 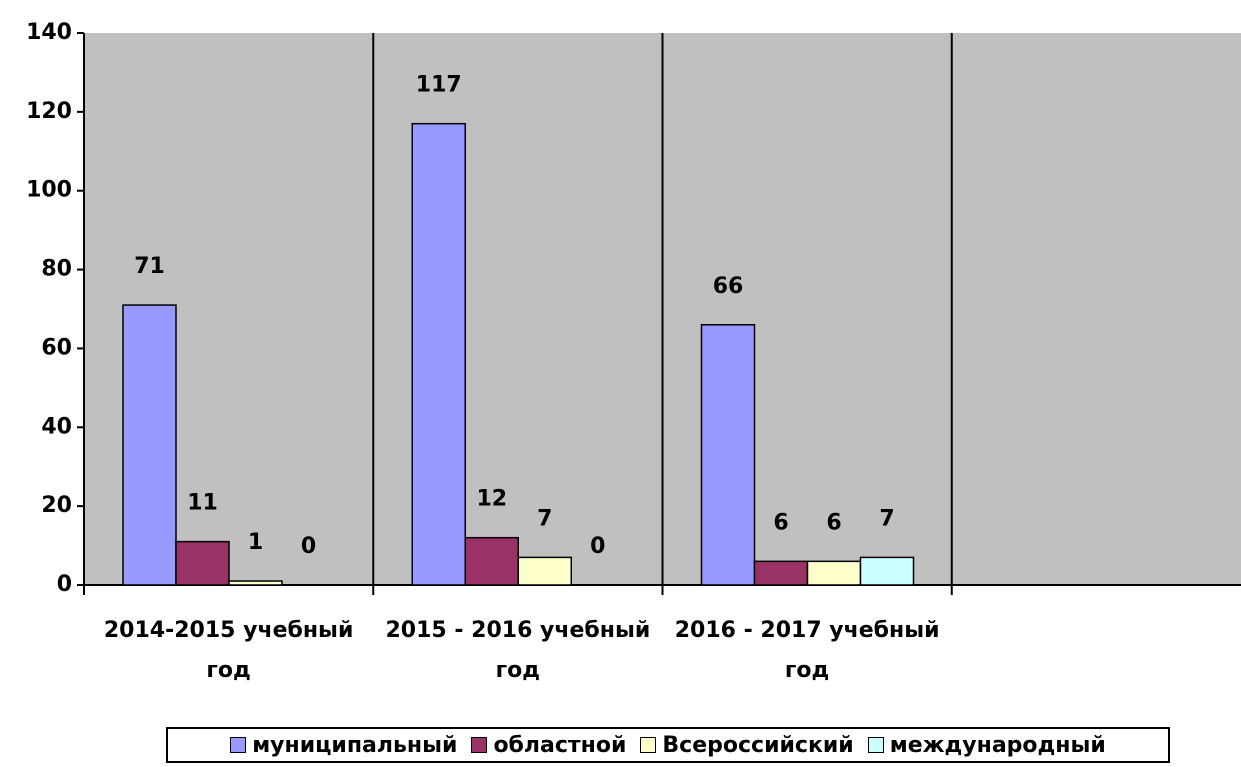 I want to click on y-tick-label: 20, so click(x=56, y=505).